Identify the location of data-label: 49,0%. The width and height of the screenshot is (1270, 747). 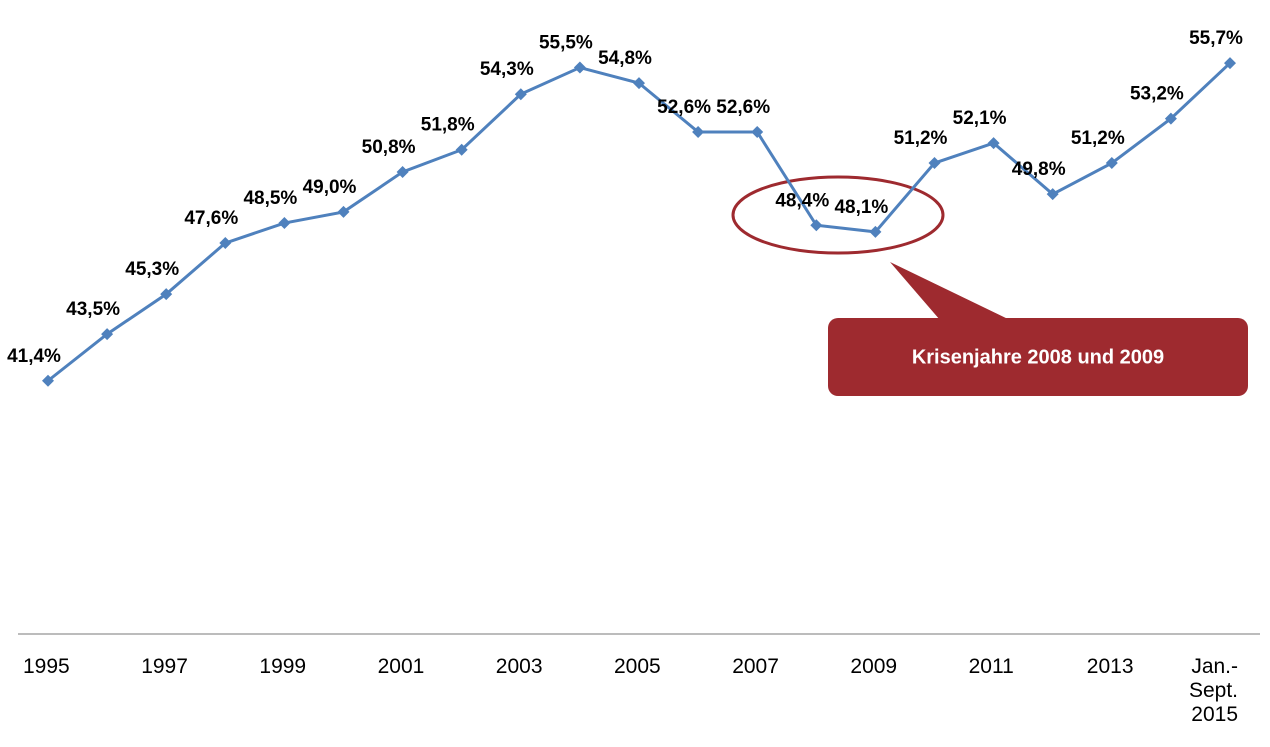
(330, 187).